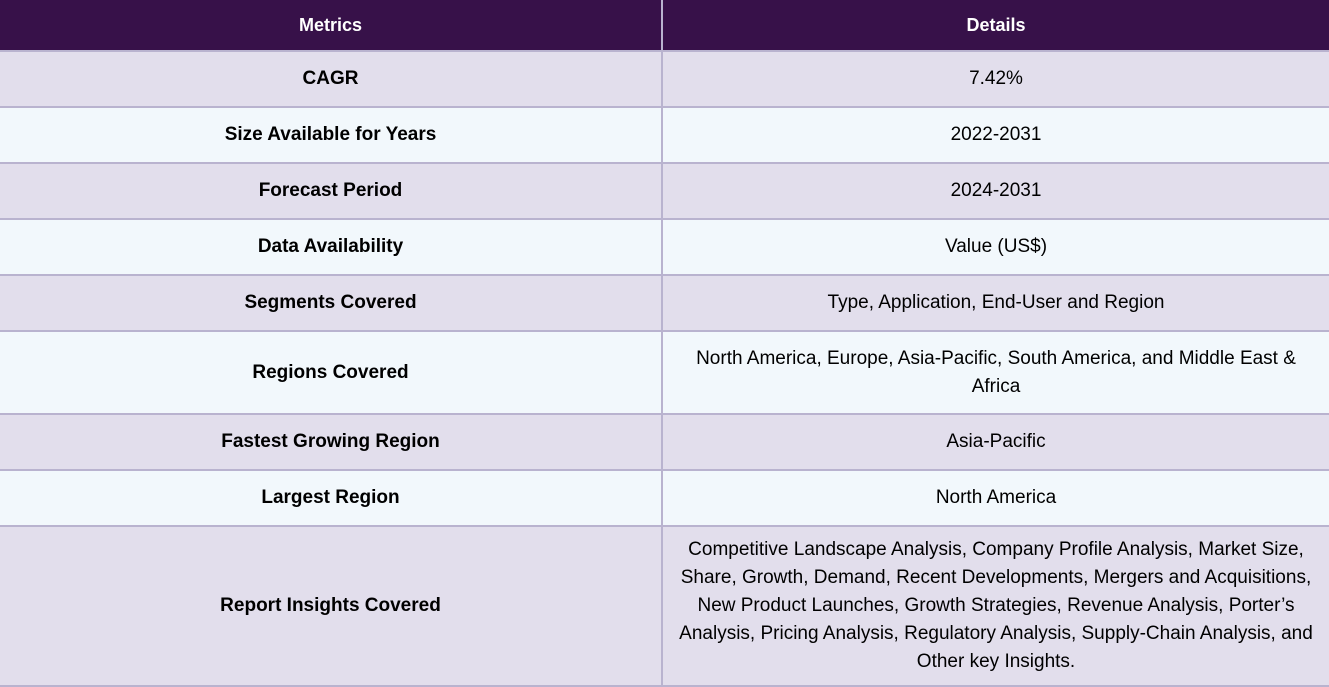  What do you see at coordinates (995, 26) in the screenshot?
I see `details-column-header: Details` at bounding box center [995, 26].